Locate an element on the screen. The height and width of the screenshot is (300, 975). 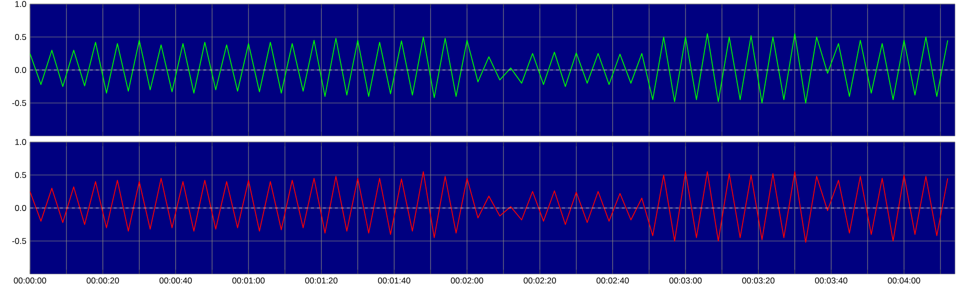
x-tick-label: 00:02:40 is located at coordinates (612, 281).